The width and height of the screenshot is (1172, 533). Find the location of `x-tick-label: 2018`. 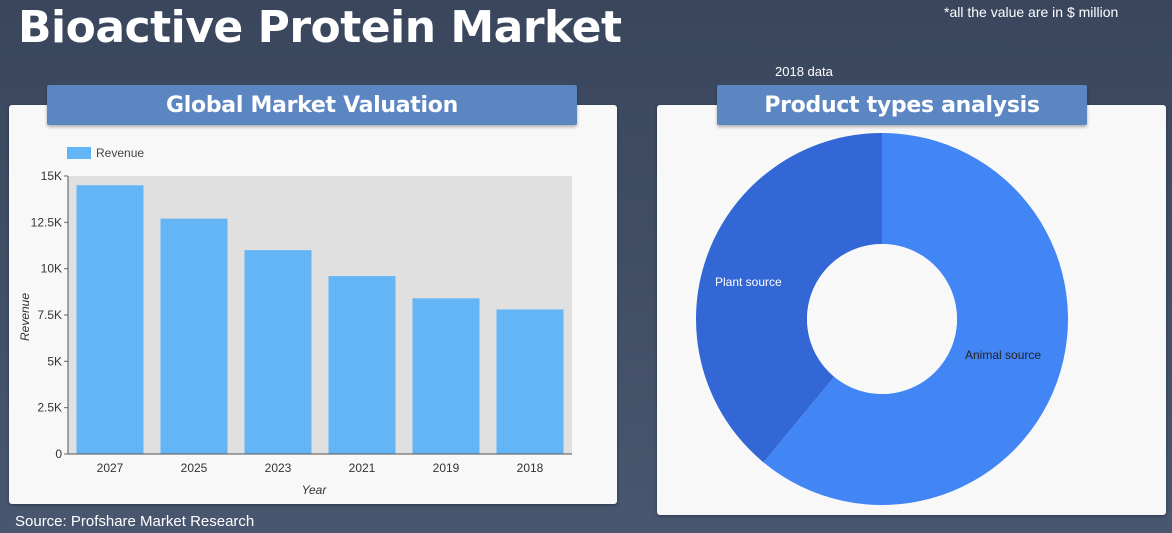

x-tick-label: 2018 is located at coordinates (530, 468).